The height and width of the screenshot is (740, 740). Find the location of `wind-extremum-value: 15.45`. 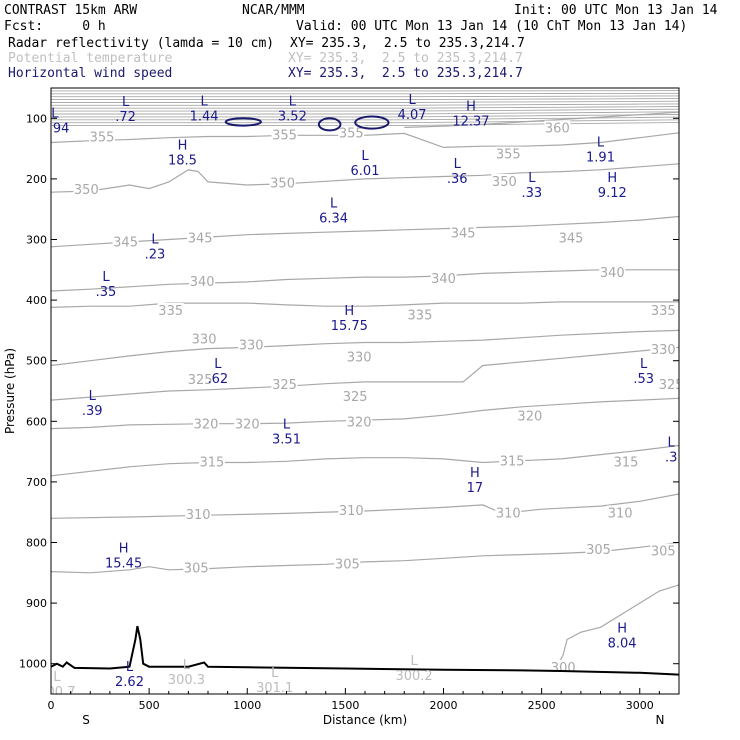

wind-extremum-value: 15.45 is located at coordinates (123, 564).